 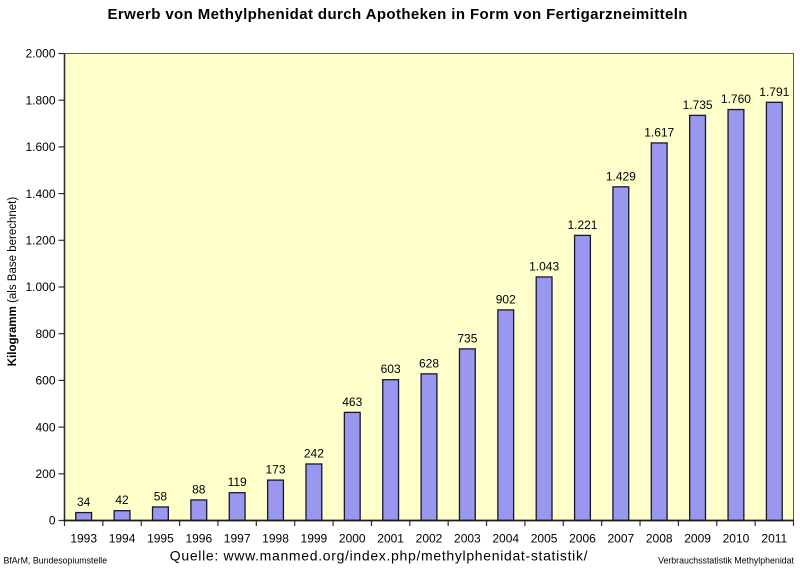 I want to click on svg-text: 2005, so click(x=544, y=538).